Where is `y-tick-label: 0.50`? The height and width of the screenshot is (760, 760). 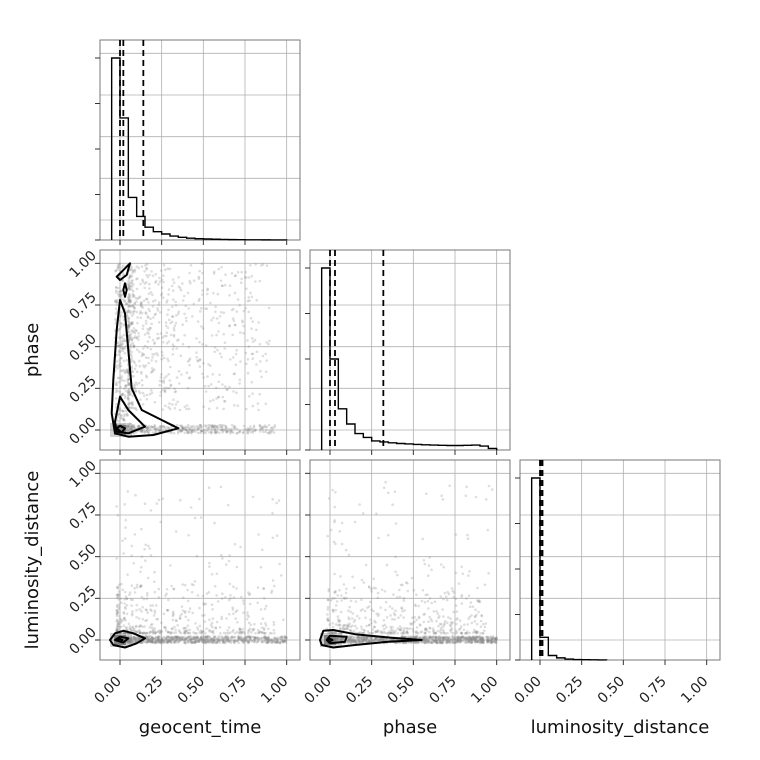 y-tick-label: 0.50 is located at coordinates (82, 557).